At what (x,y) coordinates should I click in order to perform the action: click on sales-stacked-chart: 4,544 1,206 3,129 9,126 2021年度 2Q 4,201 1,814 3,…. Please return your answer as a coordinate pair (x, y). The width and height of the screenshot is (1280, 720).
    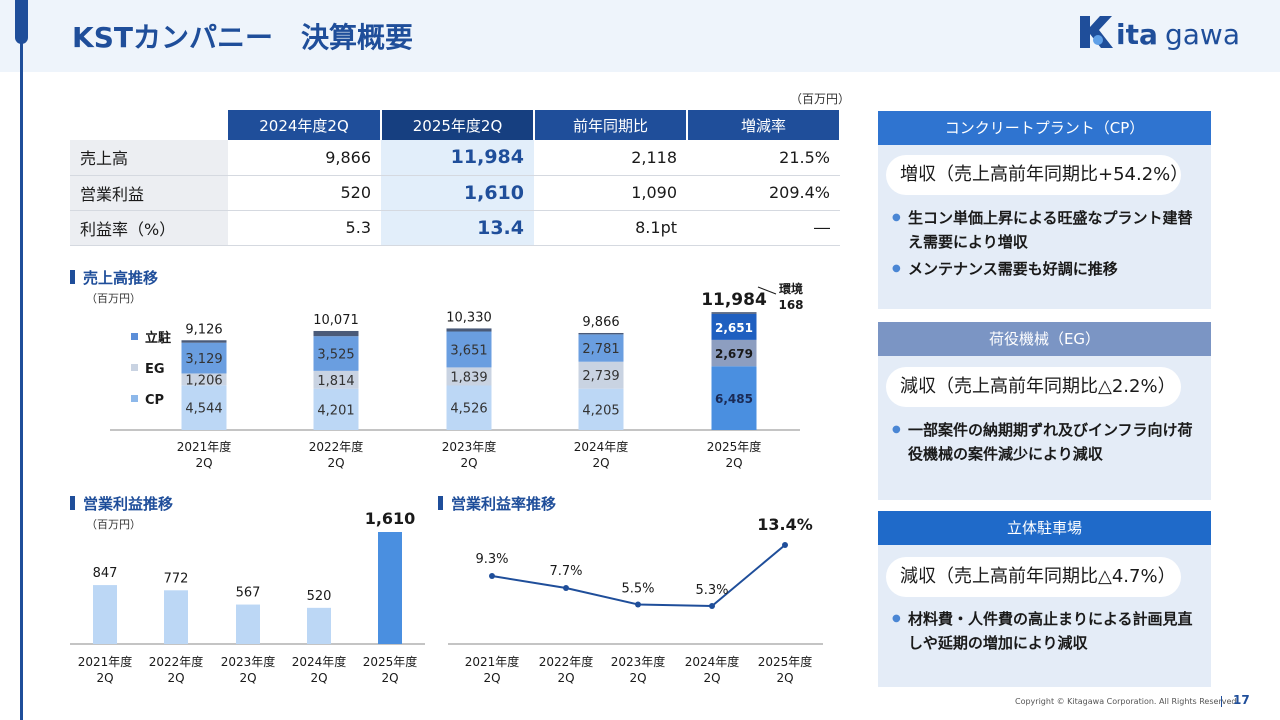
    Looking at the image, I should click on (457, 375).